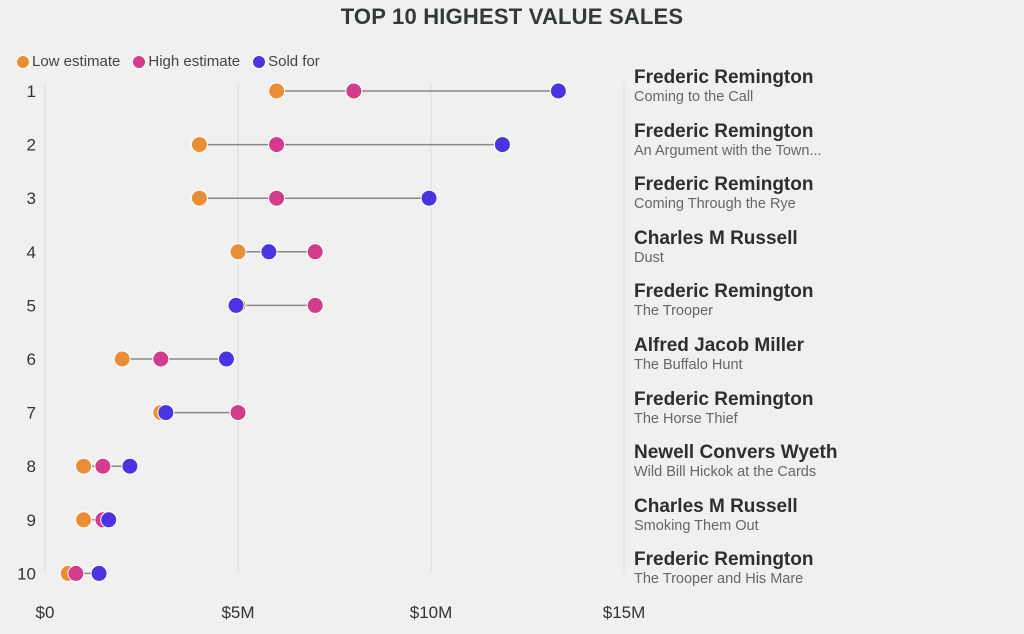 The image size is (1024, 634). I want to click on x-tick-label: $0, so click(45, 612).